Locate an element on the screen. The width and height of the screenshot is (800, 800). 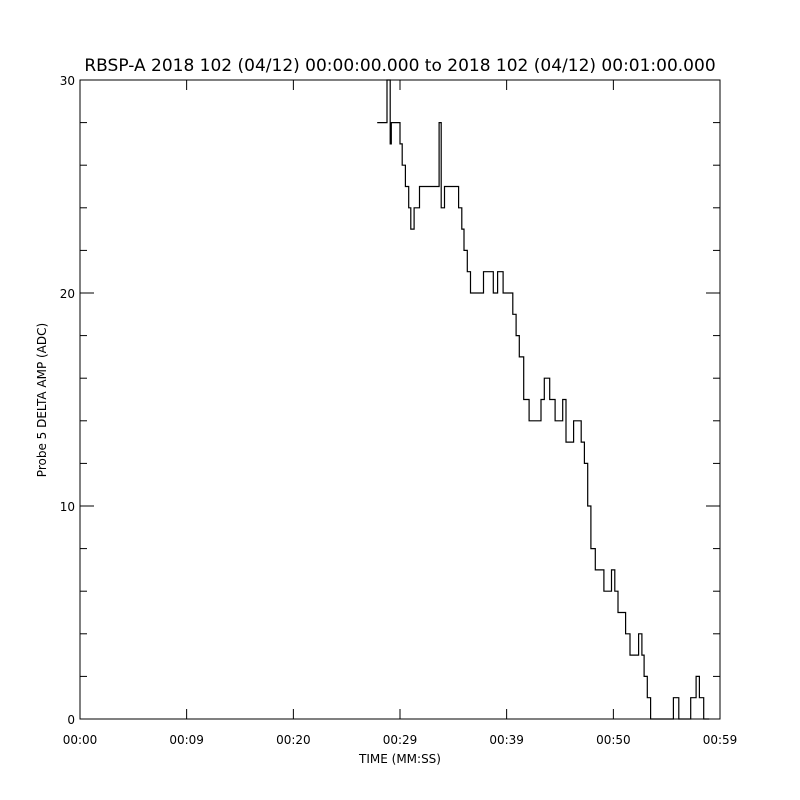
x-tick-label: 00:50 is located at coordinates (613, 740).